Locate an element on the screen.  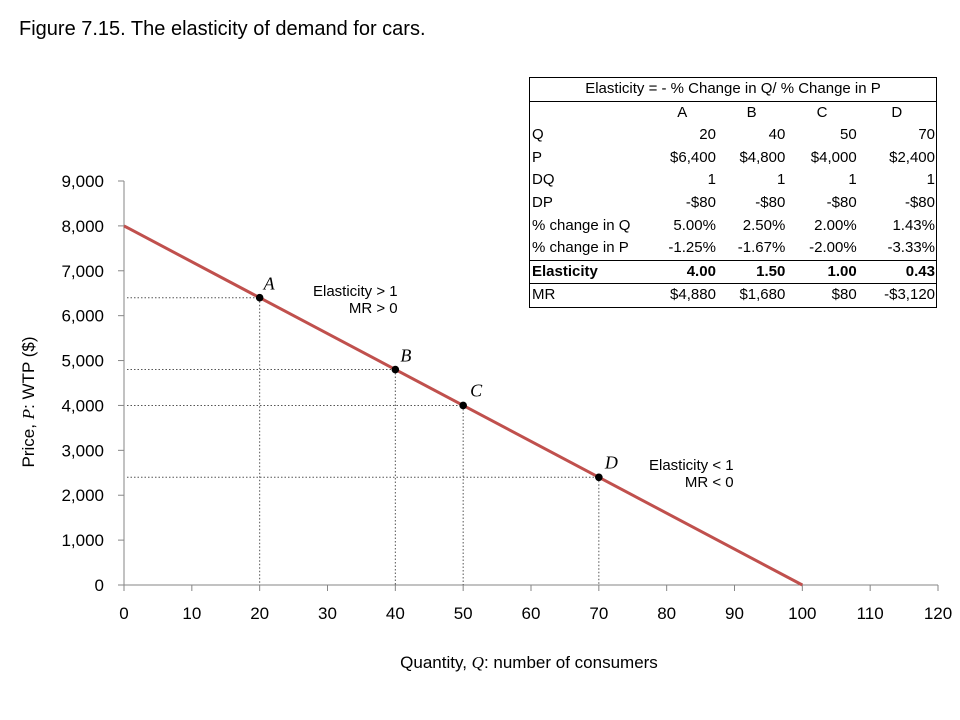
point-a is located at coordinates (259, 297).